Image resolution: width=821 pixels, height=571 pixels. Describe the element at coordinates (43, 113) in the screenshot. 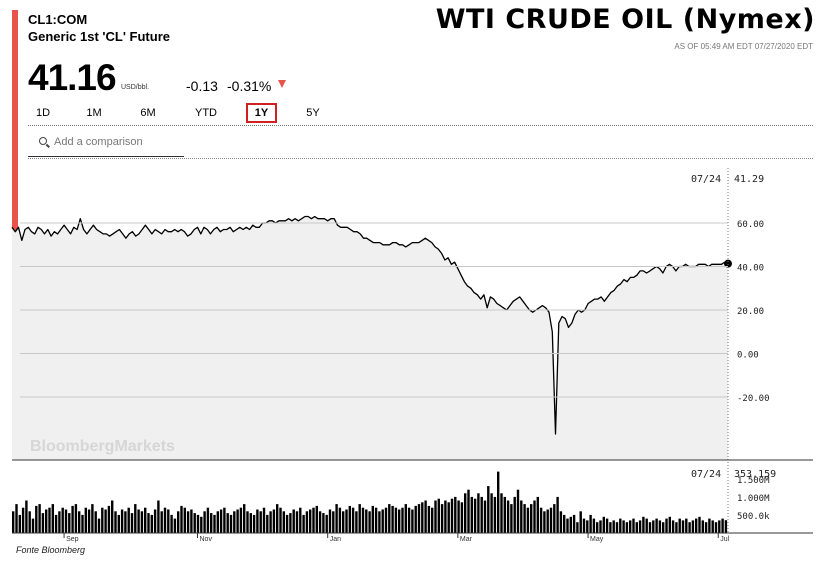

I see `range-1d-button: 1D` at that location.